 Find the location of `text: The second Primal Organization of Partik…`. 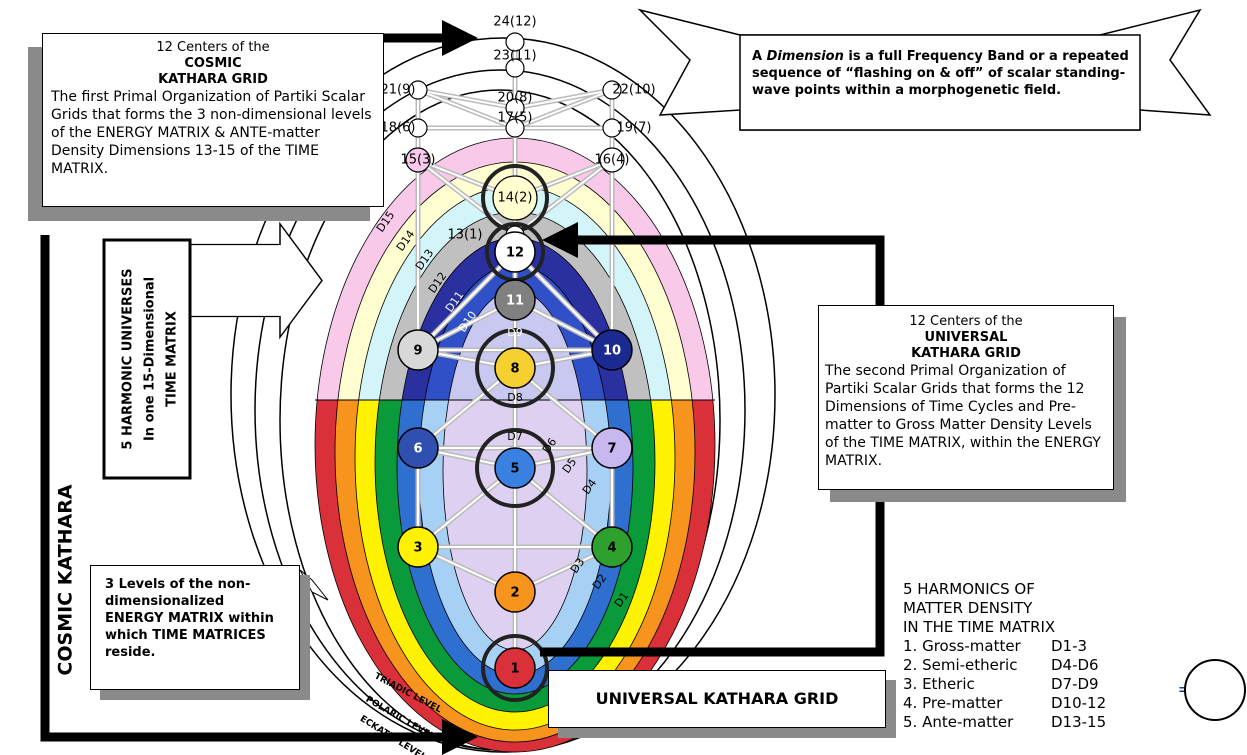

text: The second Primal Organization of Partik… is located at coordinates (963, 416).